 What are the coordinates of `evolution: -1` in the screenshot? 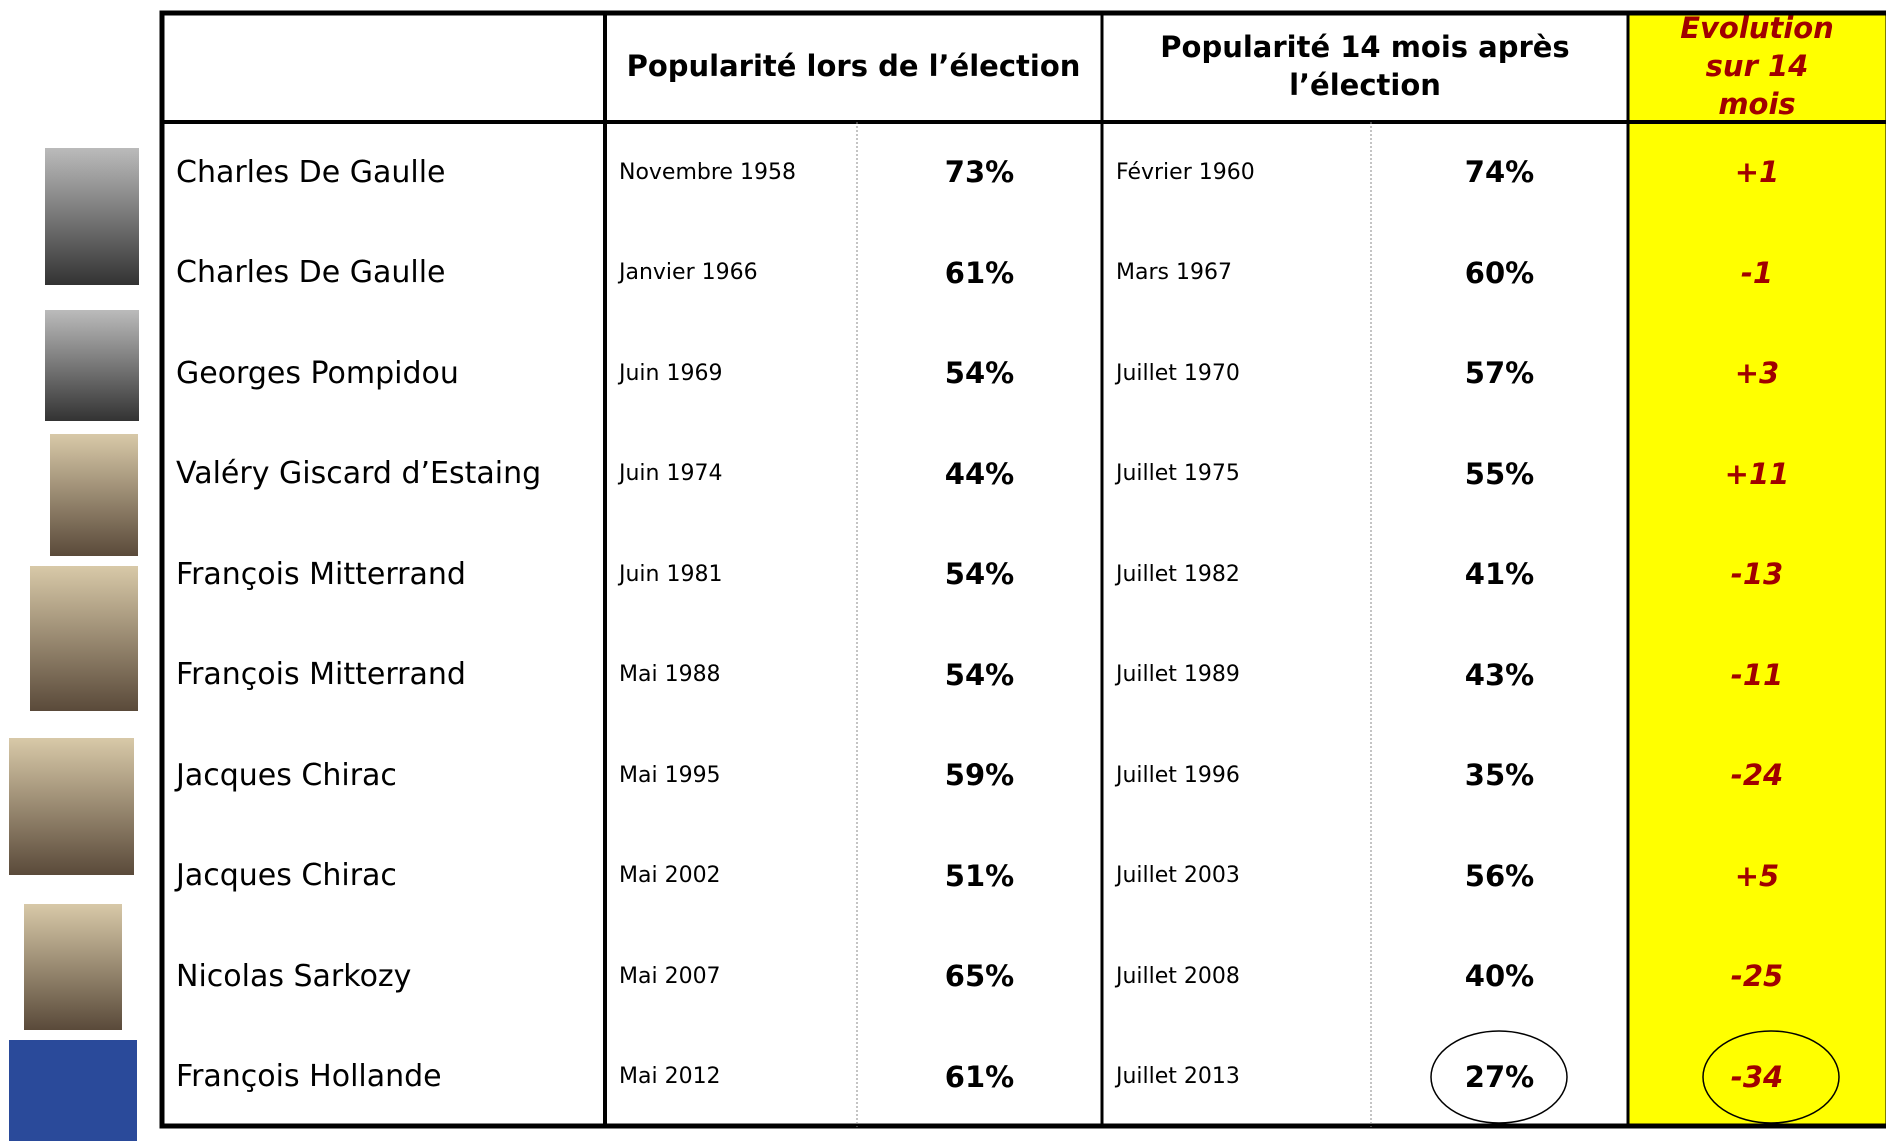 It's located at (1757, 272).